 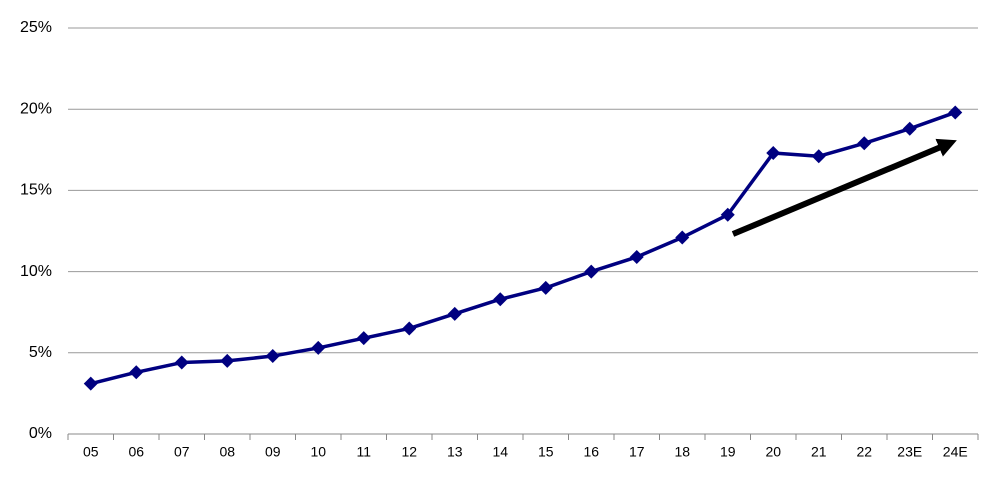 I want to click on y-tick-label: 20%, so click(x=36, y=108).